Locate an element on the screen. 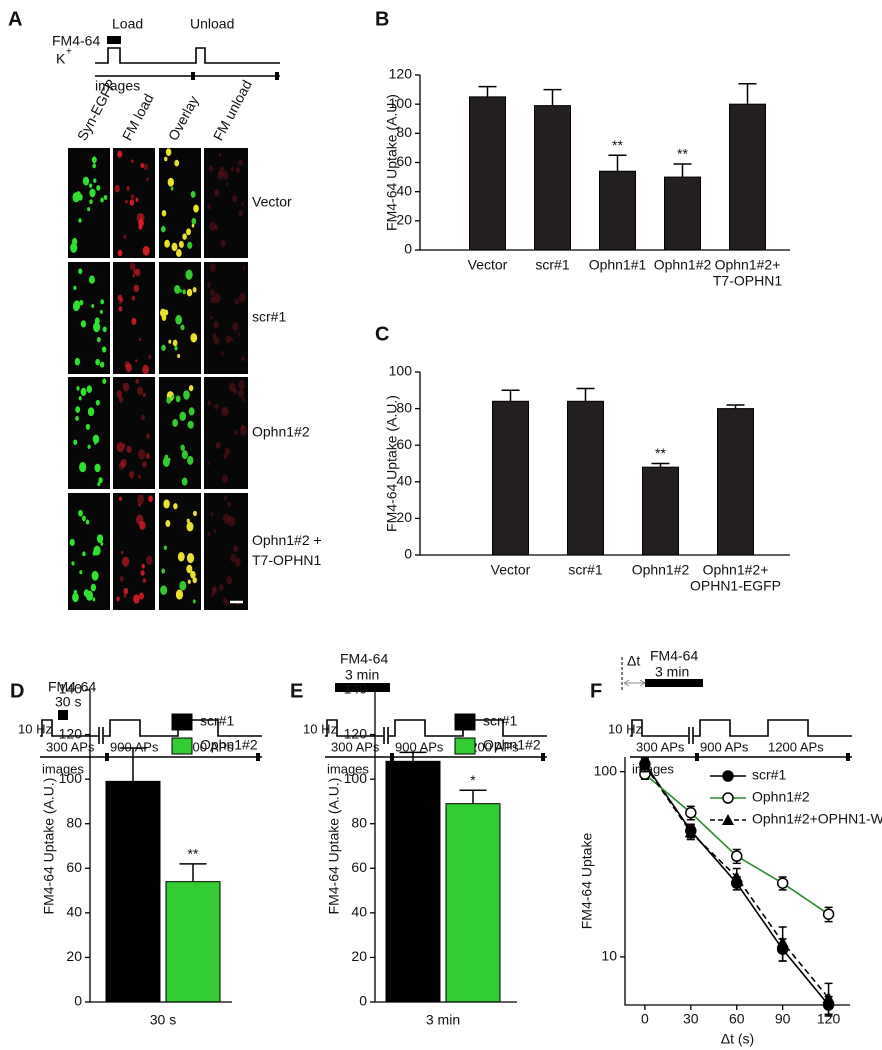 The width and height of the screenshot is (882, 1050). break-mark is located at coordinates (386, 735).